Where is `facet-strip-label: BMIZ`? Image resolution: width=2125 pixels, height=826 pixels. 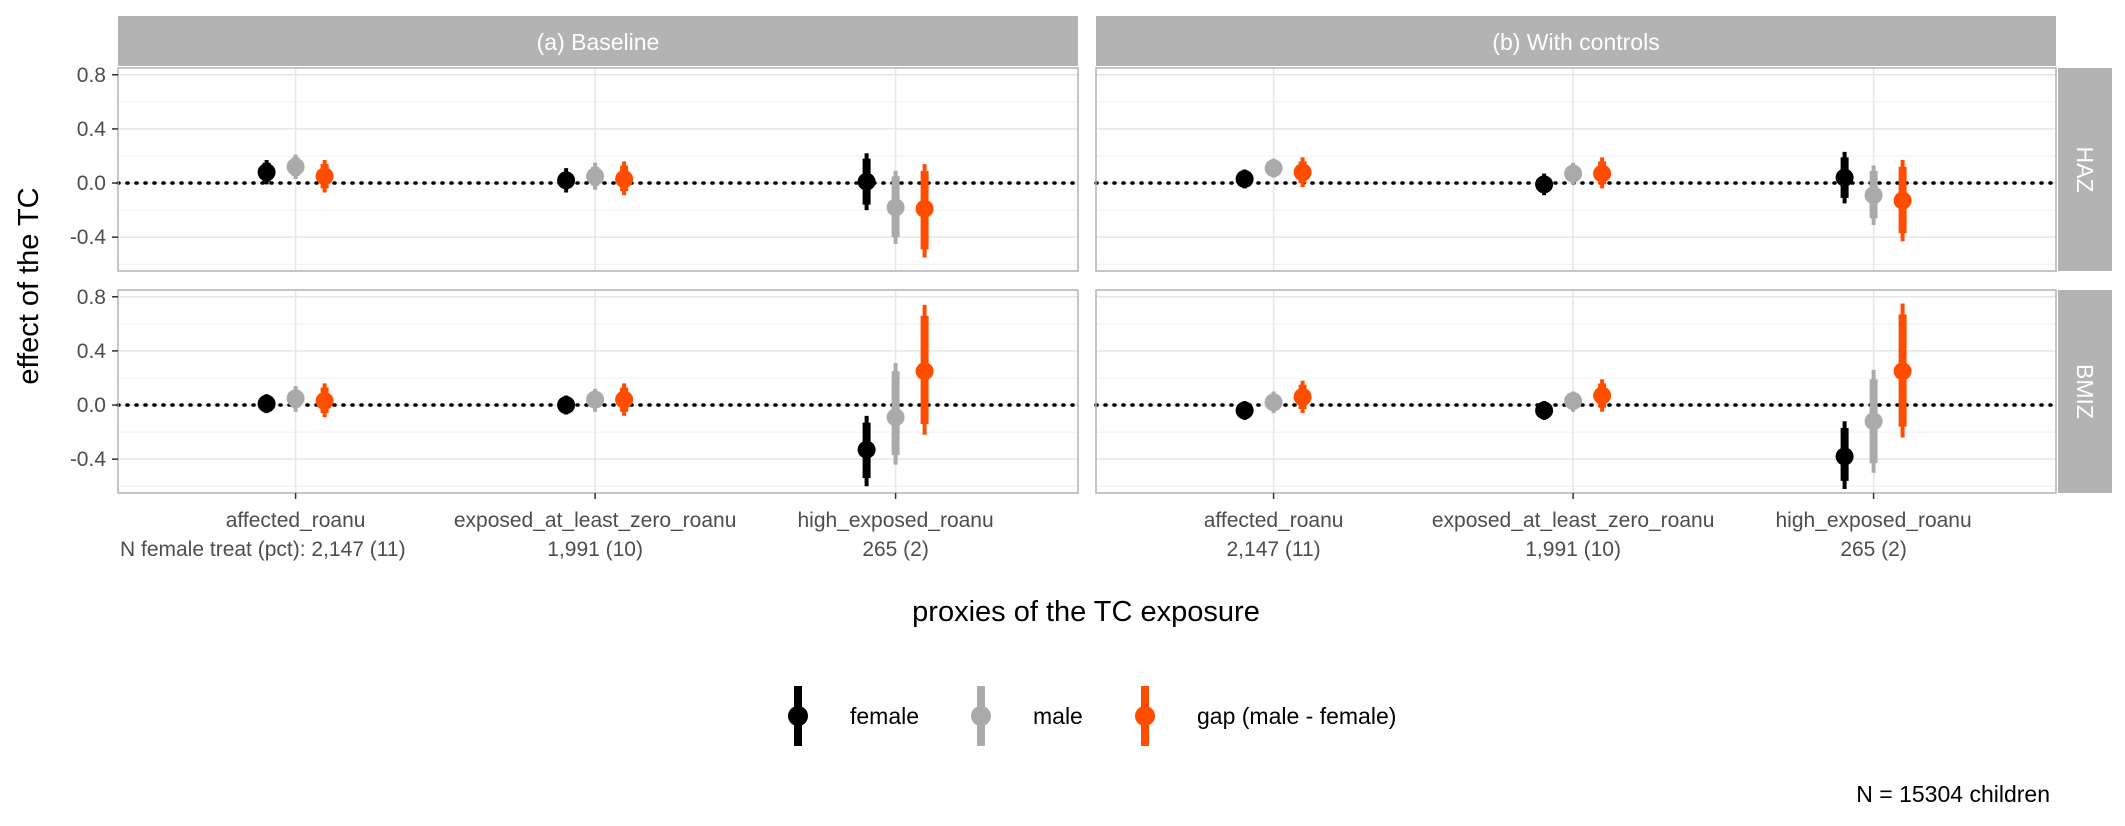 facet-strip-label: BMIZ is located at coordinates (2085, 391).